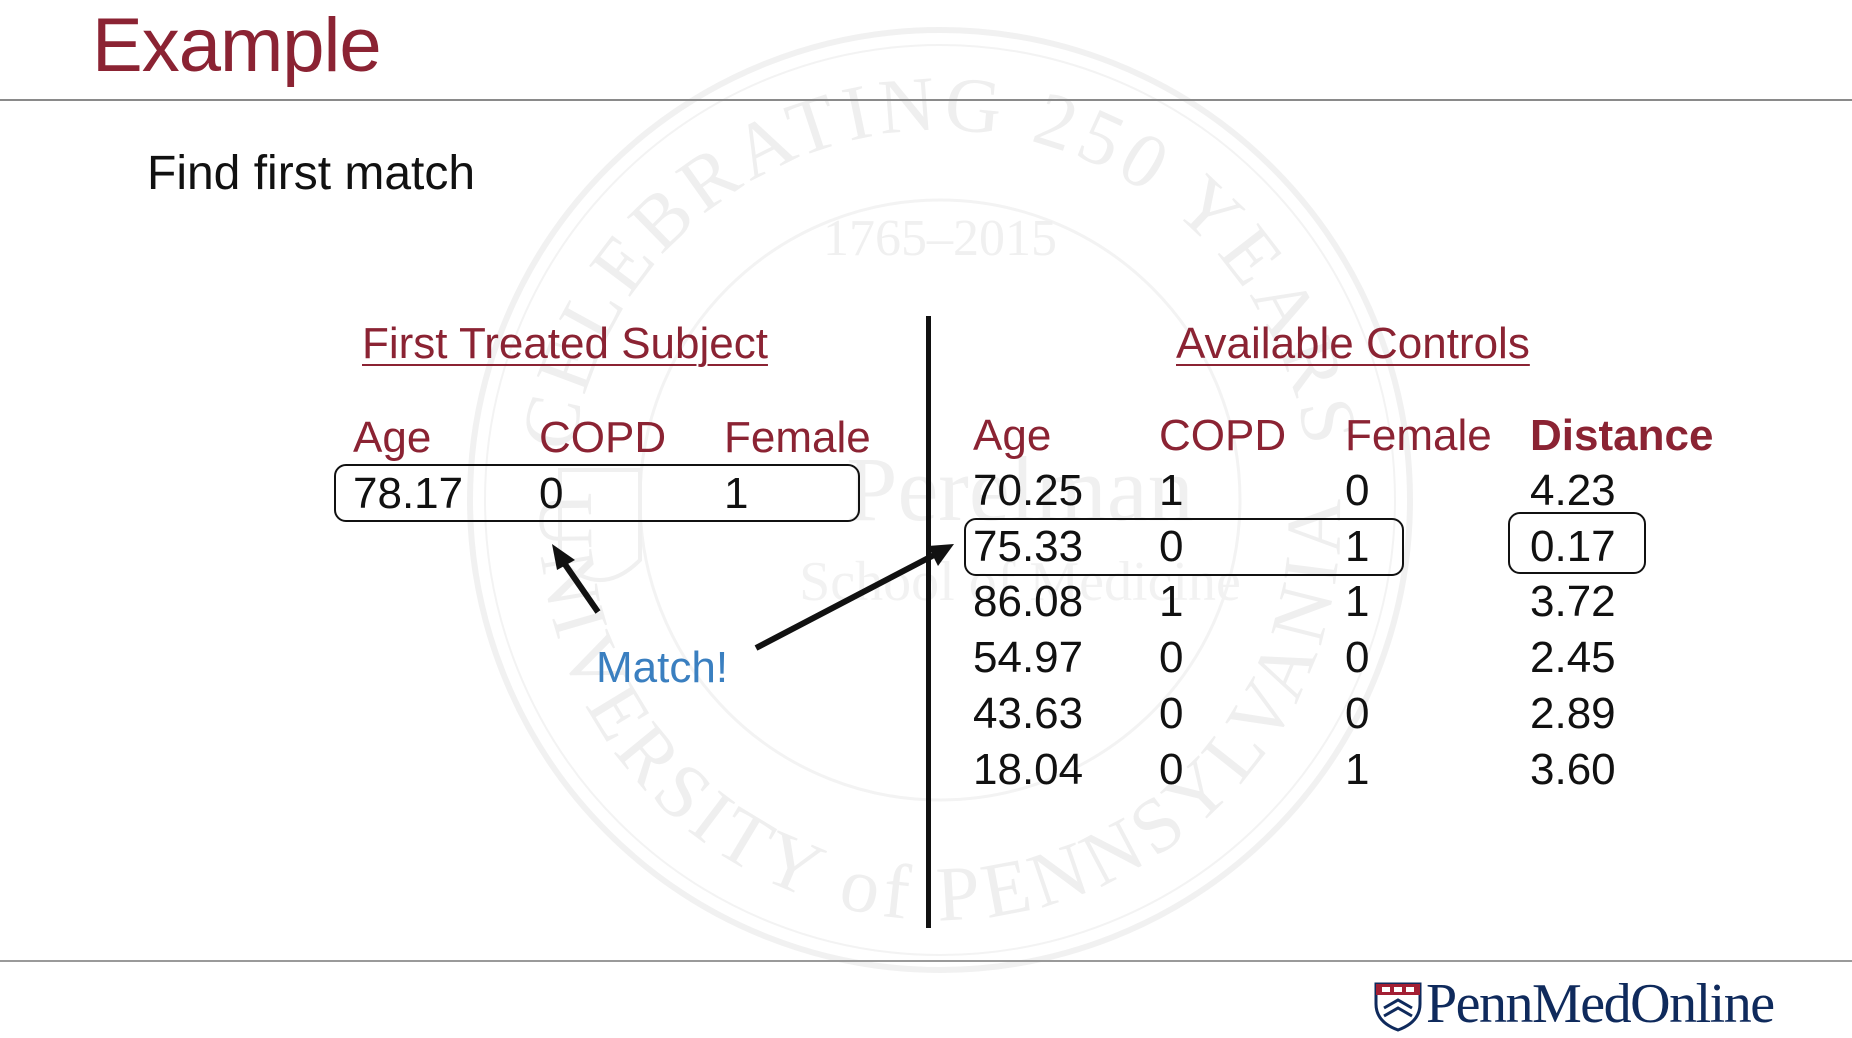 The image size is (1852, 1038). What do you see at coordinates (662, 667) in the screenshot?
I see `match-label: Match!` at bounding box center [662, 667].